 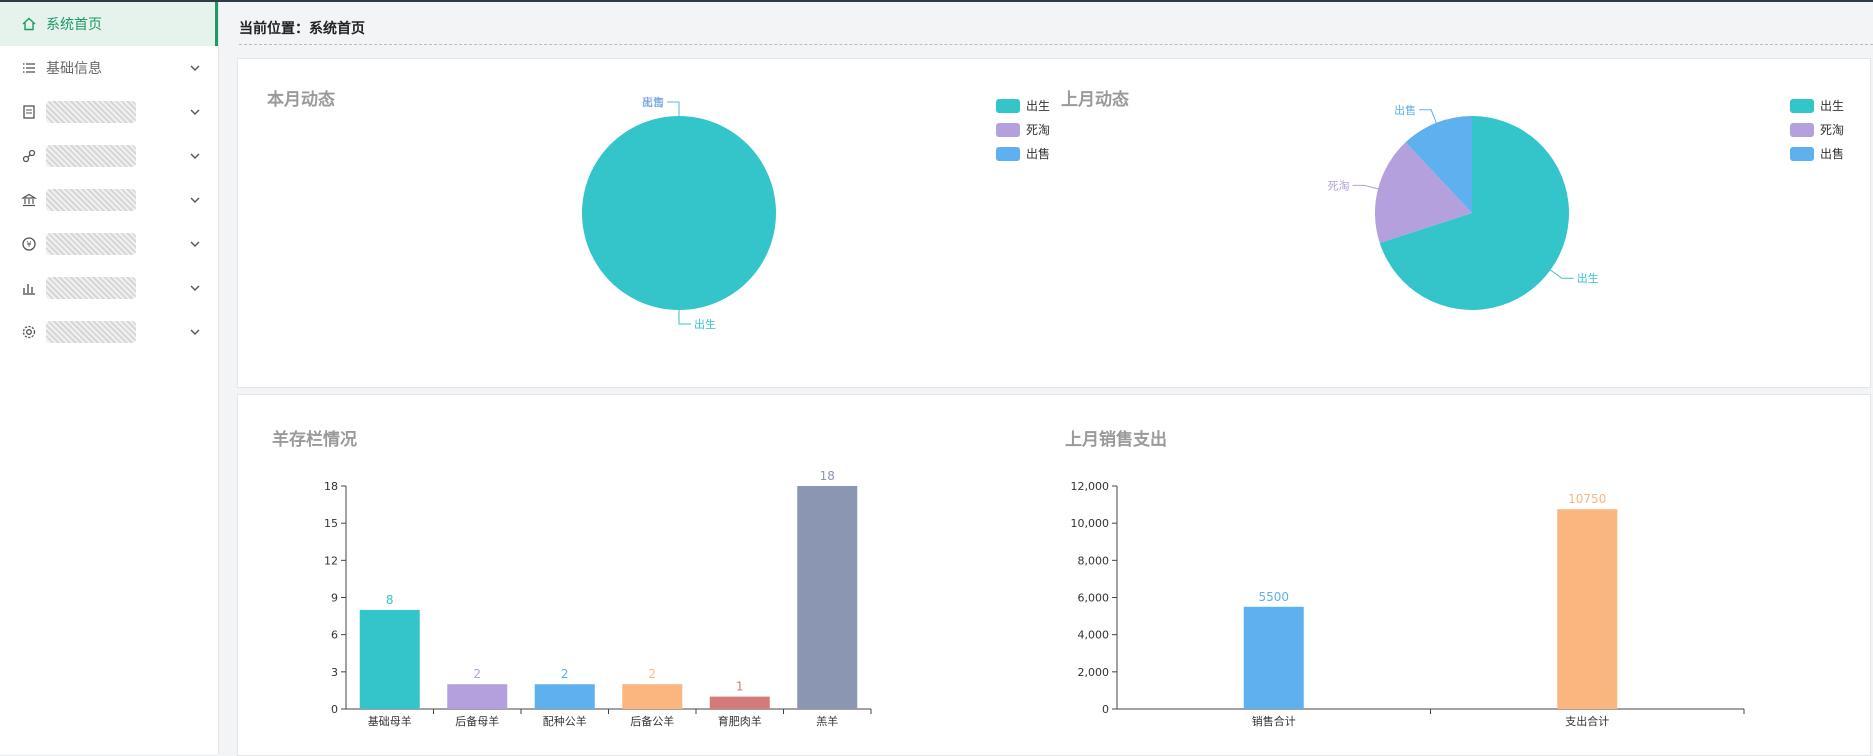 I want to click on gear-icon, so click(x=29, y=332).